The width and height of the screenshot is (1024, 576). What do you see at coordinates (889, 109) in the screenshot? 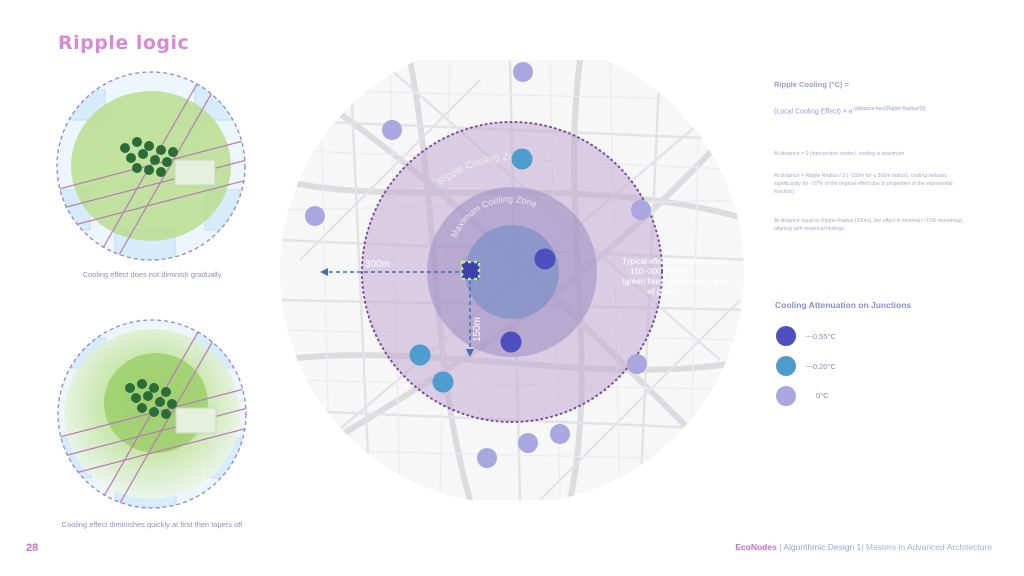
I see `formula-exponent: -(distance ties/(Ripple Radius/3))` at bounding box center [889, 109].